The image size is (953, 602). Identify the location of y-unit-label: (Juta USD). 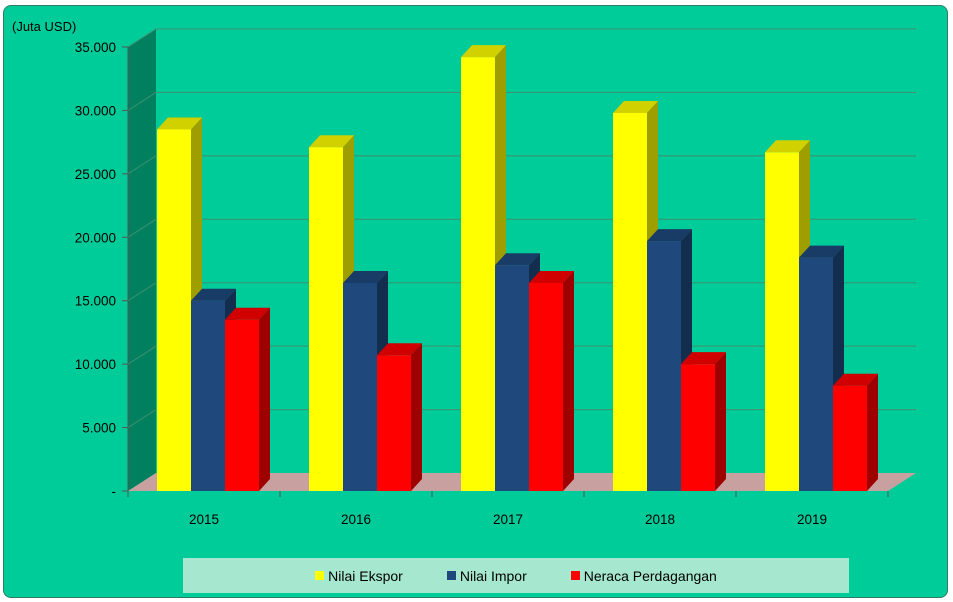
(44, 26).